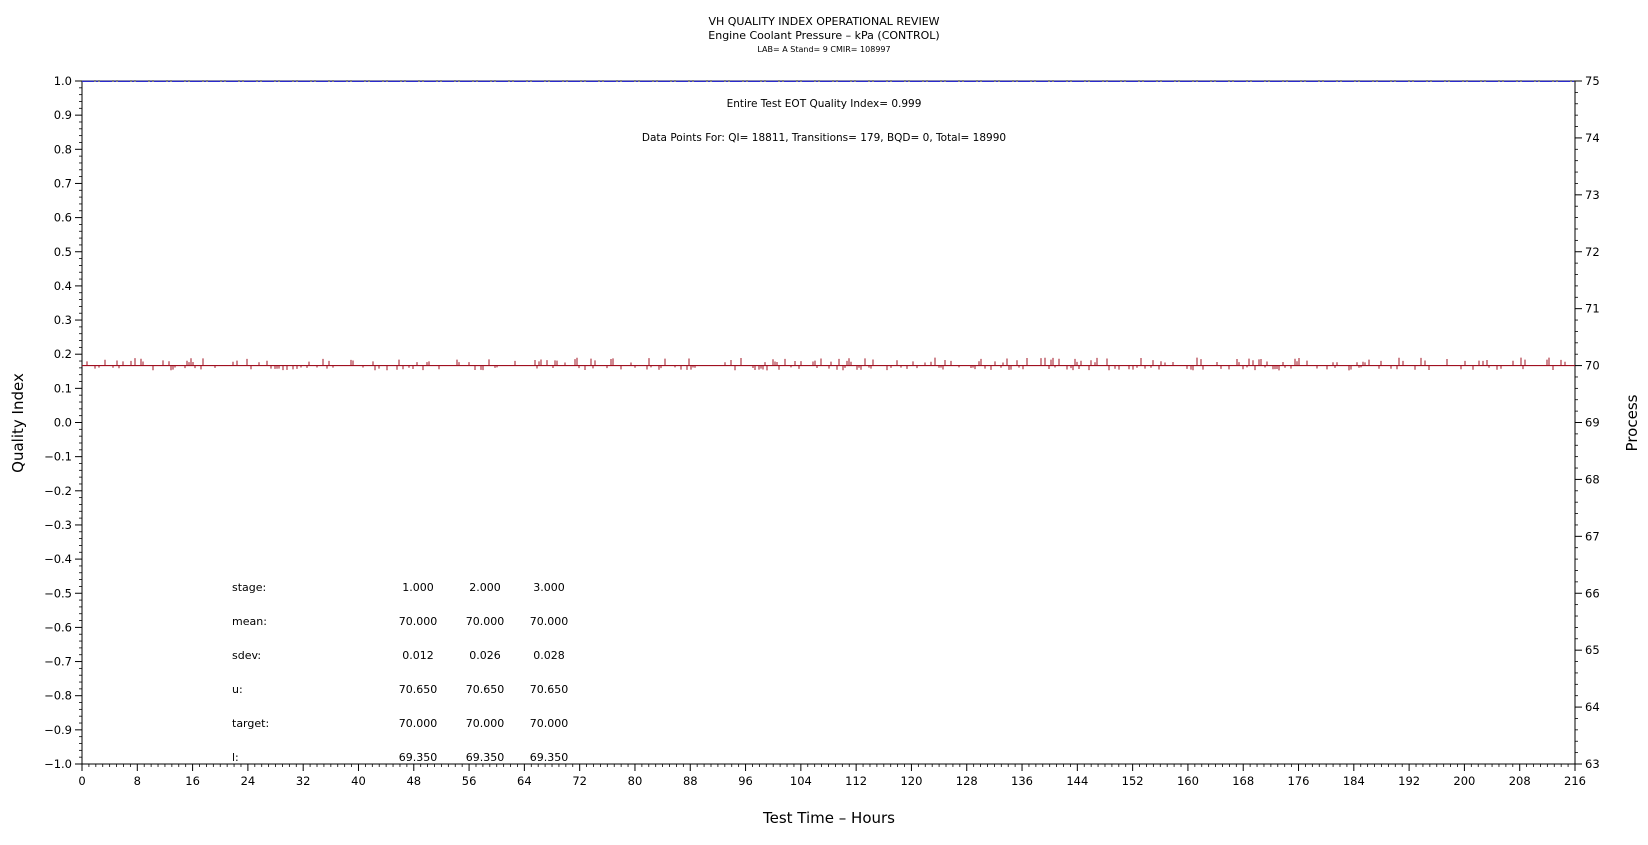  What do you see at coordinates (418, 587) in the screenshot?
I see `stats-cell: 1.000` at bounding box center [418, 587].